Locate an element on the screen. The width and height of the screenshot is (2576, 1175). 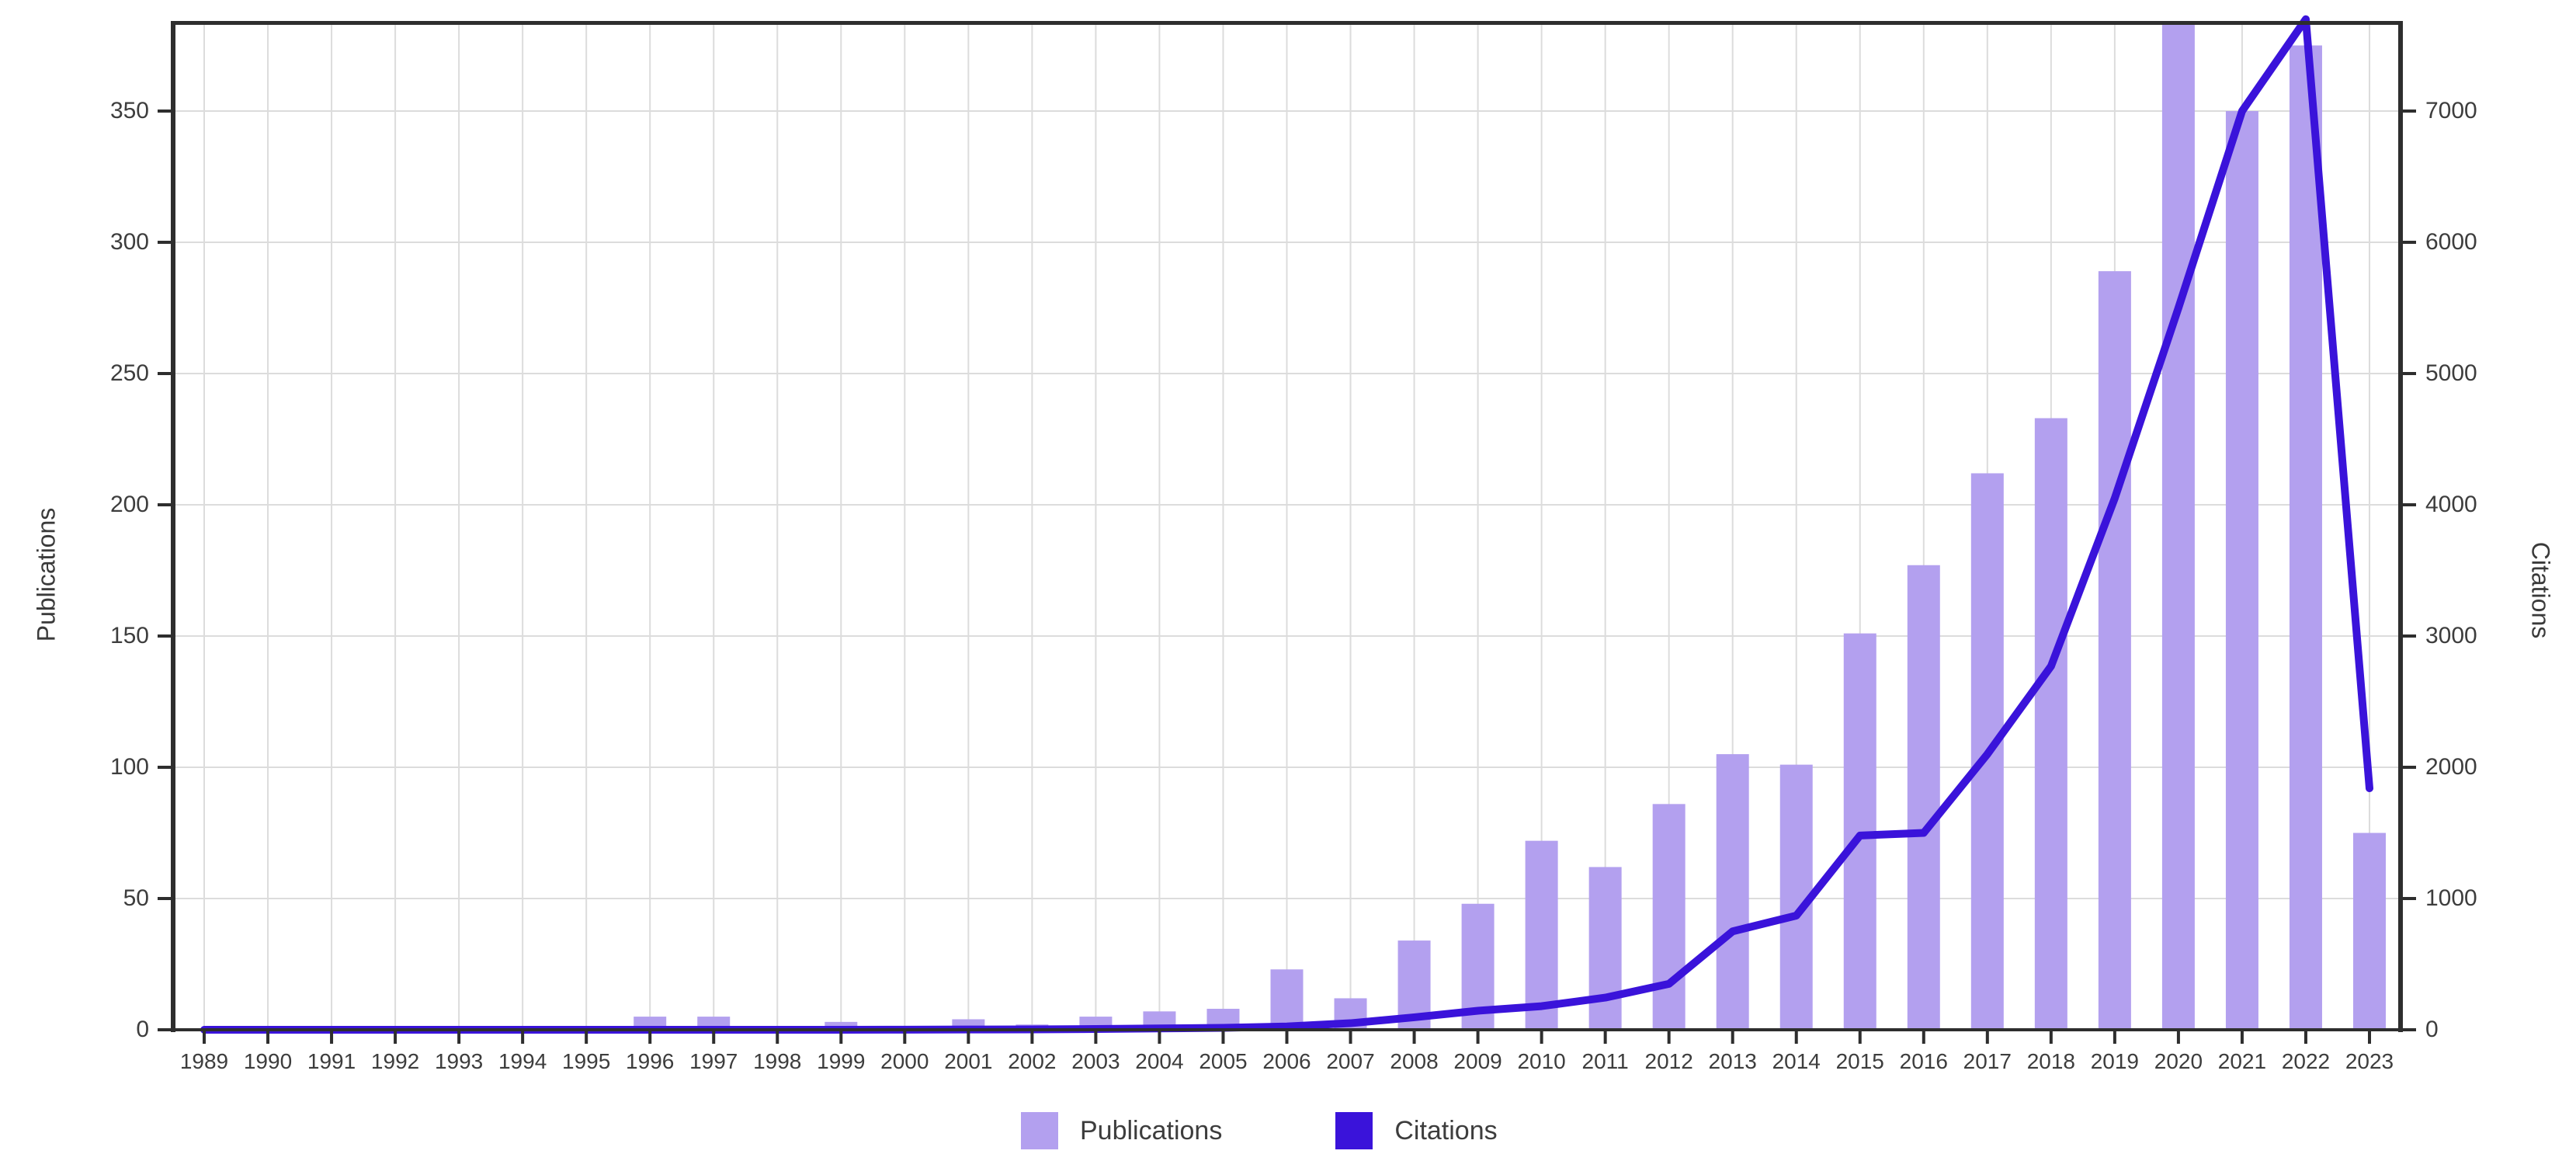
left-axis-tick-label: 100 is located at coordinates (129, 767).